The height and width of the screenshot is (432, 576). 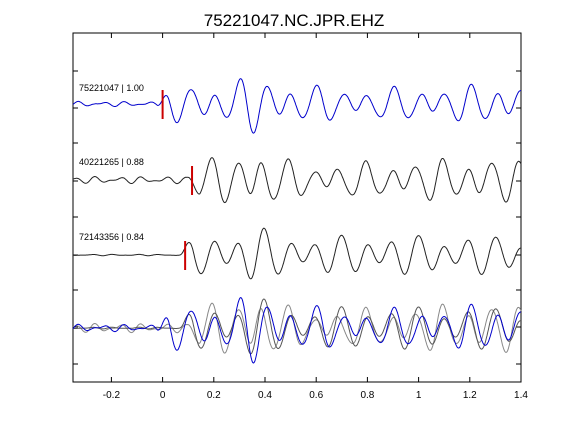 I want to click on x-tick-label: 0.4, so click(x=265, y=395).